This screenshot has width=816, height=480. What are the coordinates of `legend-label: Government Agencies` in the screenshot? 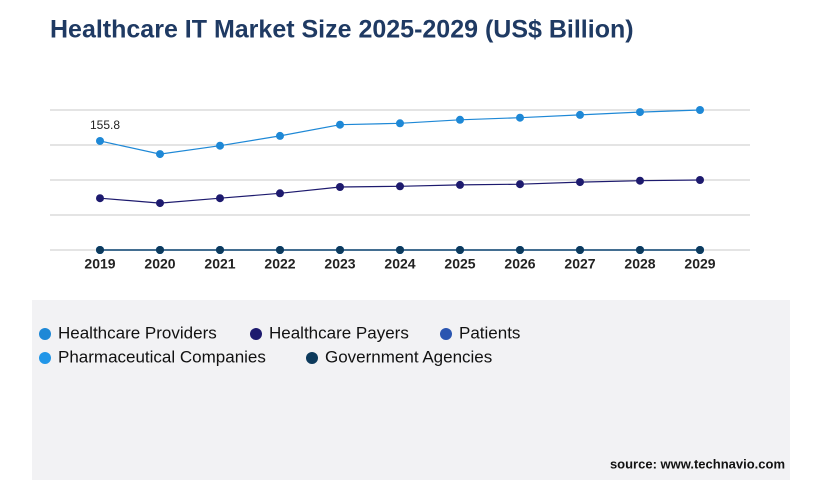 It's located at (408, 356).